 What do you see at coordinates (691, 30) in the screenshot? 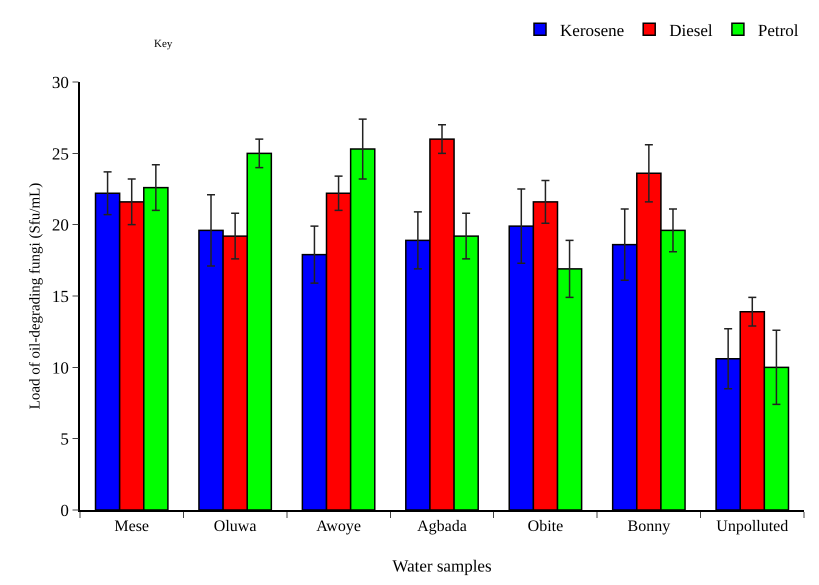
I see `legend-label: Diesel` at bounding box center [691, 30].